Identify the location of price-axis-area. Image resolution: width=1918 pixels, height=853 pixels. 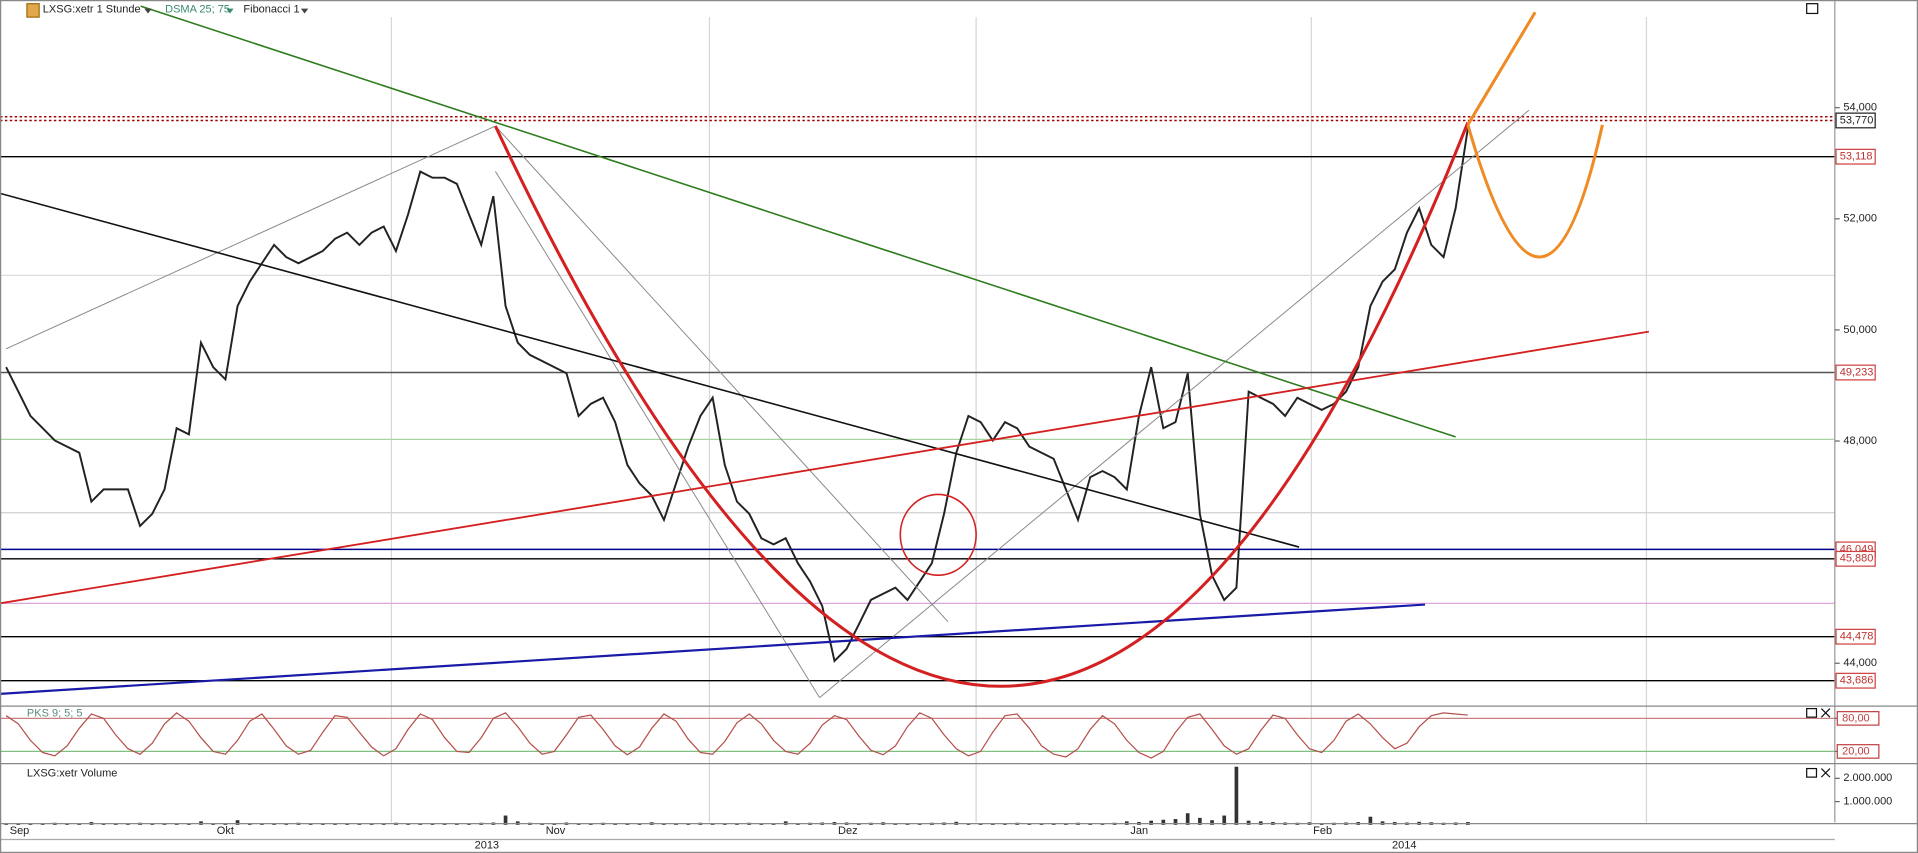
(1876, 426).